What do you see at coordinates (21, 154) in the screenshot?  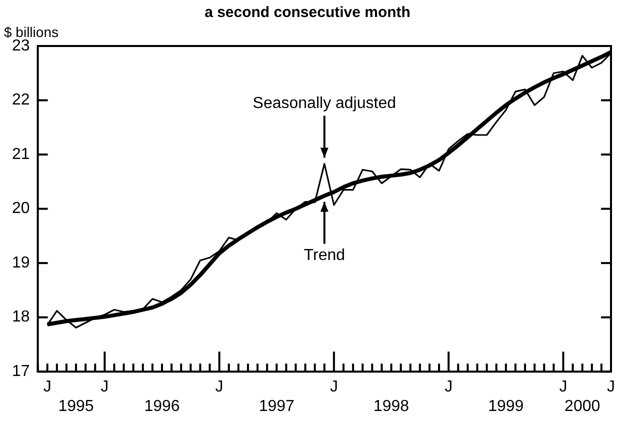 I see `y-tick-label: 21` at bounding box center [21, 154].